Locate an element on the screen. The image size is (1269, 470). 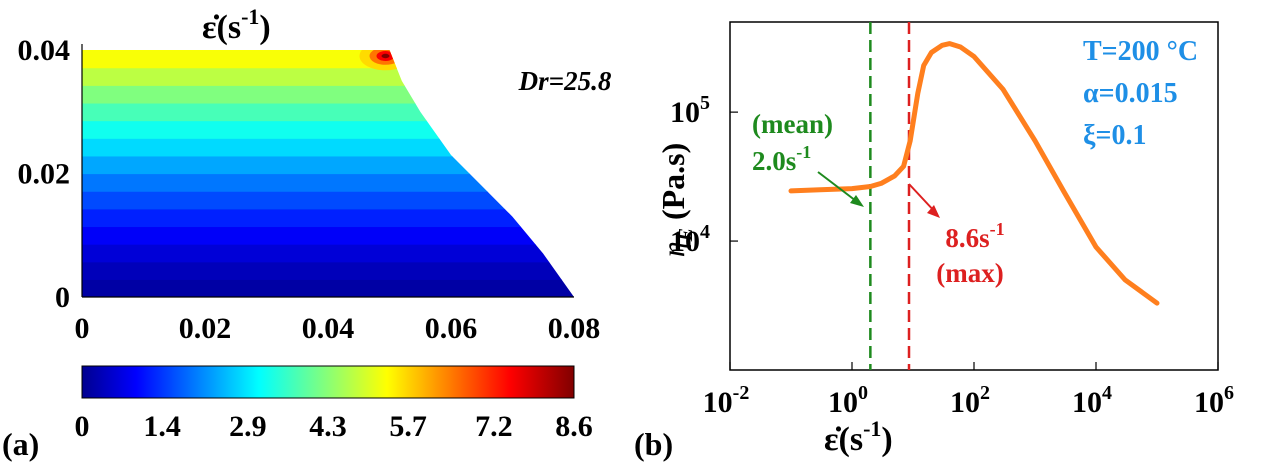
x-tick-label: 0.04 is located at coordinates (328, 328).